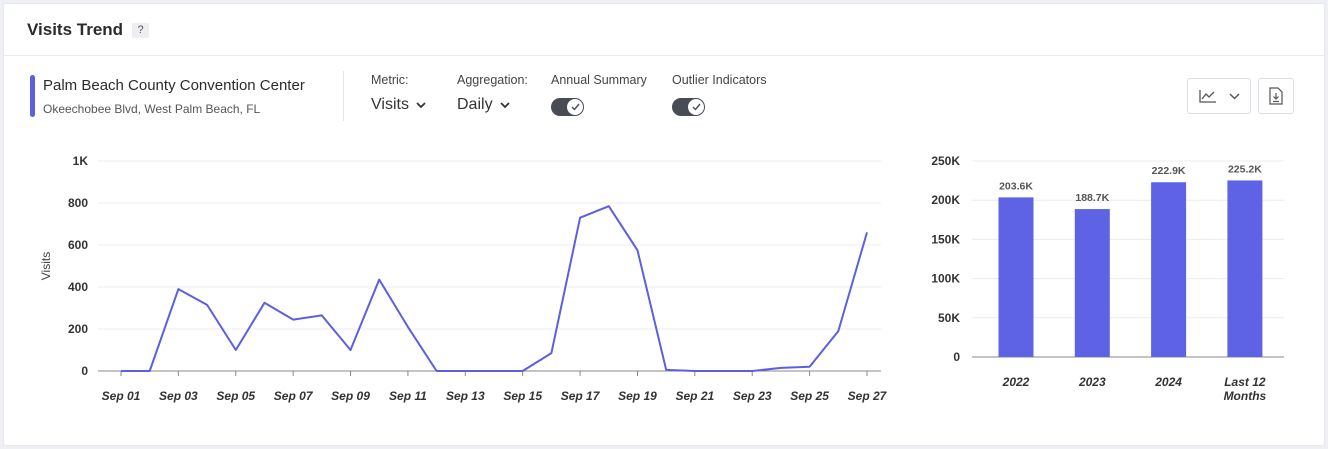 The height and width of the screenshot is (449, 1328). Describe the element at coordinates (945, 279) in the screenshot. I see `y-tick-label: 100K` at that location.